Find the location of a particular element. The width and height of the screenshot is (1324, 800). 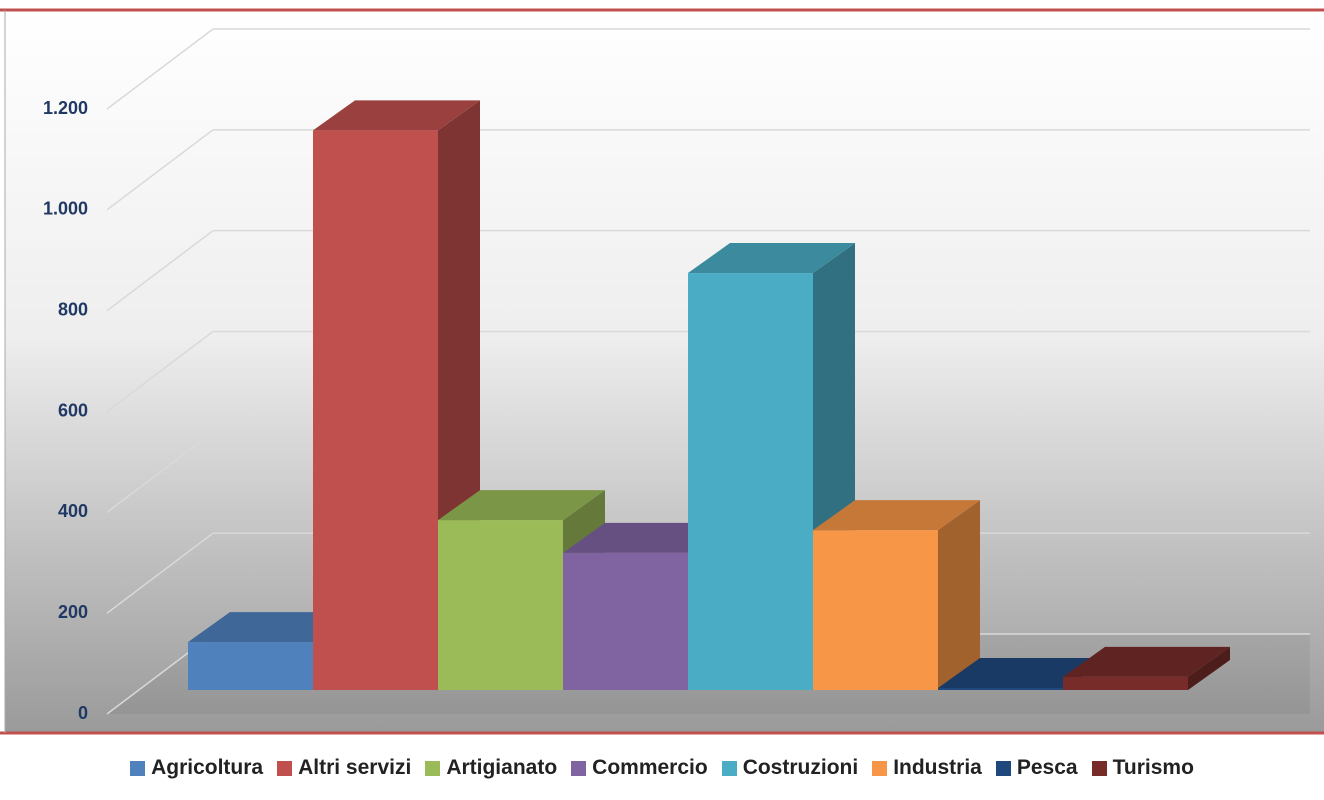

legend-item: Altri servizi is located at coordinates (344, 768).